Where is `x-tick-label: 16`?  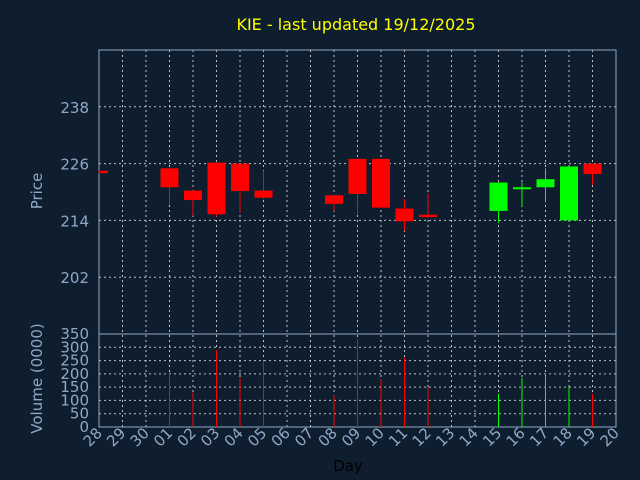 x-tick-label: 16 is located at coordinates (516, 437).